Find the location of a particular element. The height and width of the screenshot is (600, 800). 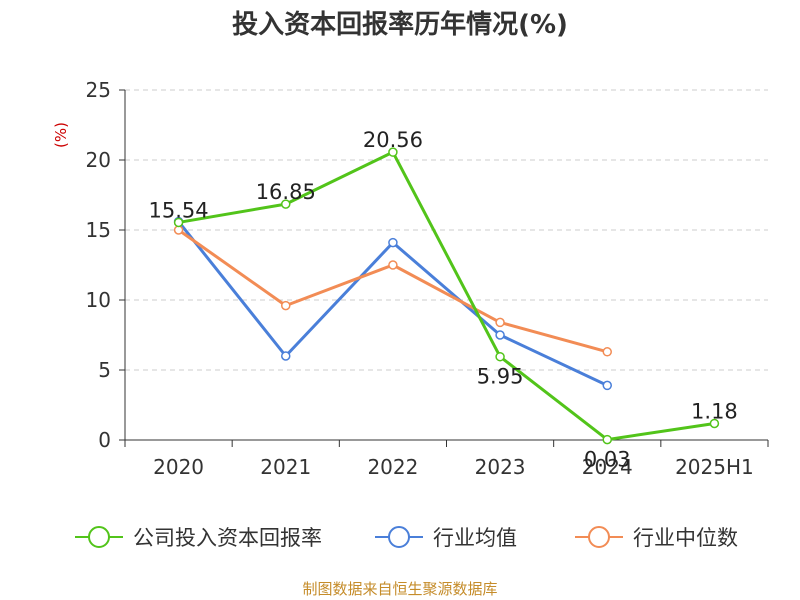

x-tick-label: 2022 is located at coordinates (392, 467).